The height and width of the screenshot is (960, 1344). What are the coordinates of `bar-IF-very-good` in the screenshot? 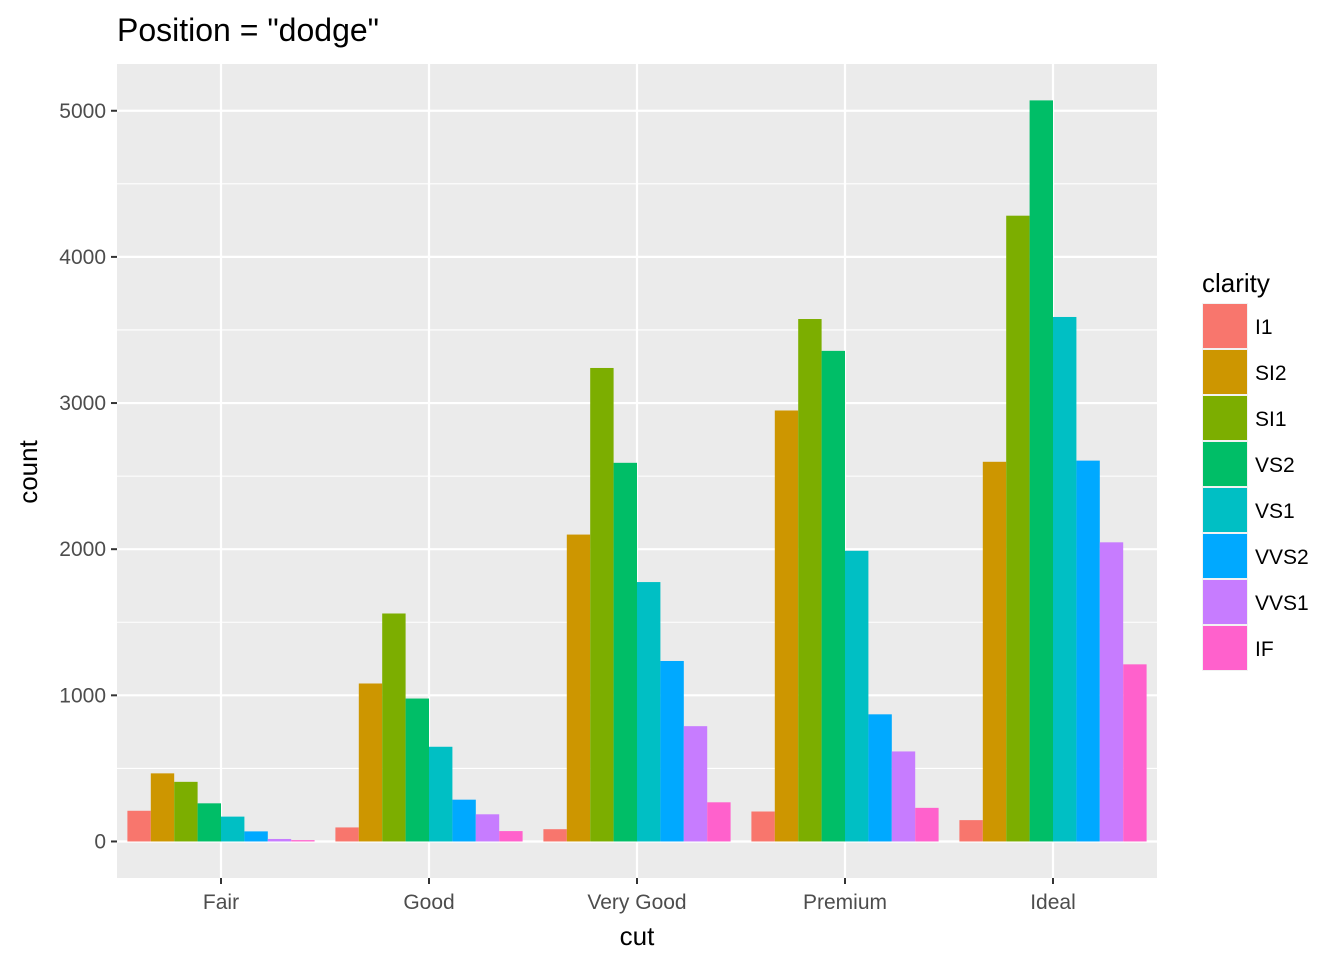 It's located at (719, 822).